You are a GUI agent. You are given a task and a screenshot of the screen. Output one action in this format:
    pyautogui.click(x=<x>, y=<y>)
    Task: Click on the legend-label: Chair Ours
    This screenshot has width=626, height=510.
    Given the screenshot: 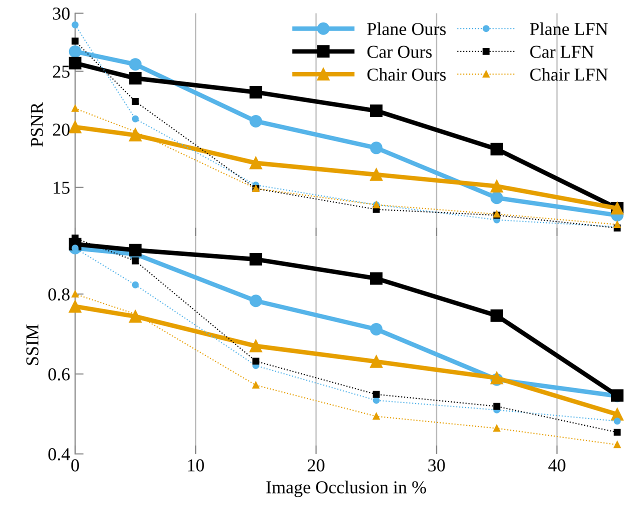 What is the action you would take?
    pyautogui.click(x=406, y=74)
    